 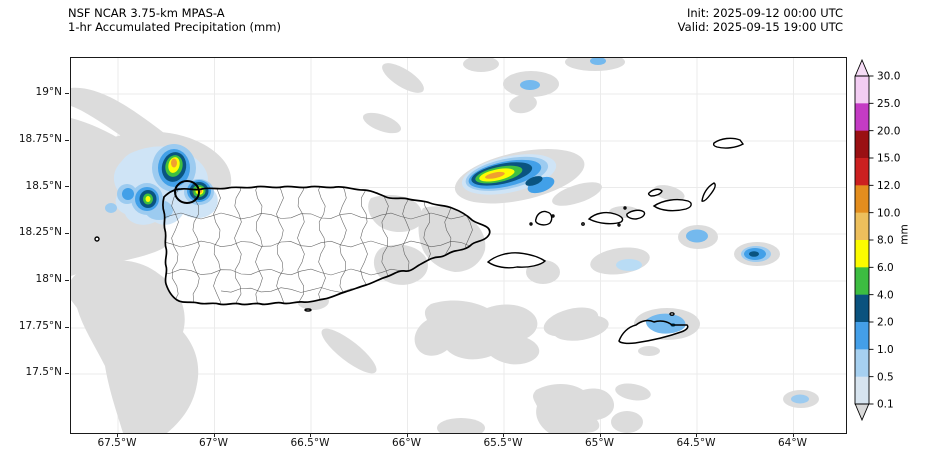 I want to click on jost-van-dyke-island, so click(x=655, y=192).